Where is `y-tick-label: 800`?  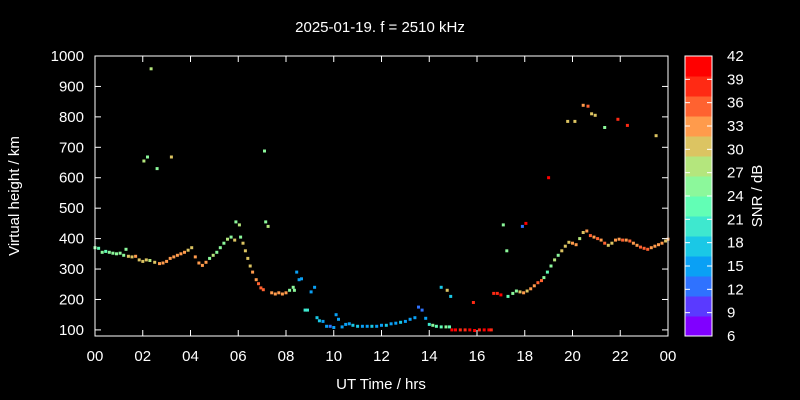
y-tick-label: 800 is located at coordinates (71, 117).